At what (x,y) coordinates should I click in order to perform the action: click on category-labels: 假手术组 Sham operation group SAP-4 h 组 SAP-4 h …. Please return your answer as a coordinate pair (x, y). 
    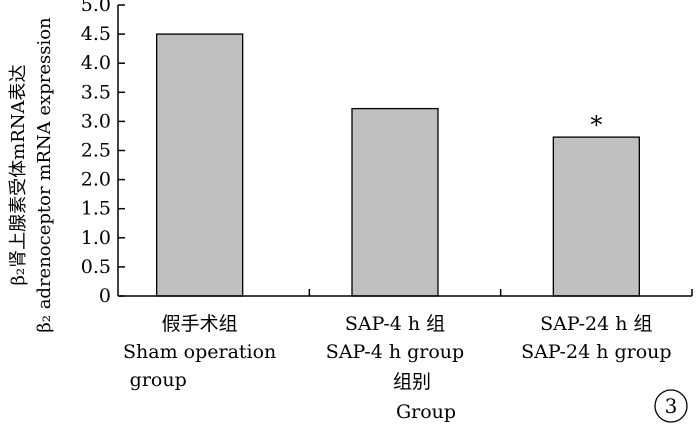
    Looking at the image, I should click on (397, 352).